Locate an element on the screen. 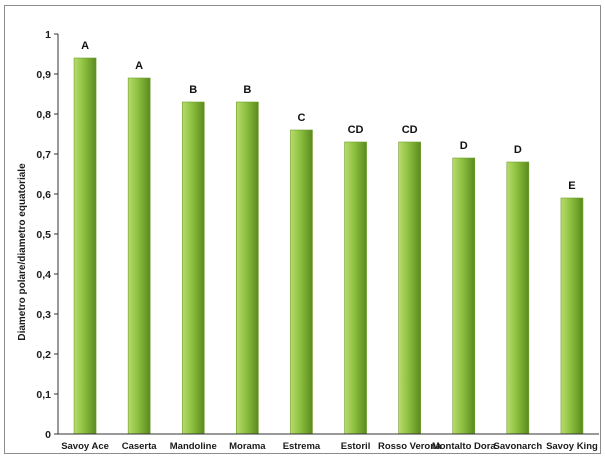  y-axis-ticks: 0 0,1 0,2 0,3 0,4 0,5 0,6 0,7 0,8 0,9 1 is located at coordinates (47, 235).